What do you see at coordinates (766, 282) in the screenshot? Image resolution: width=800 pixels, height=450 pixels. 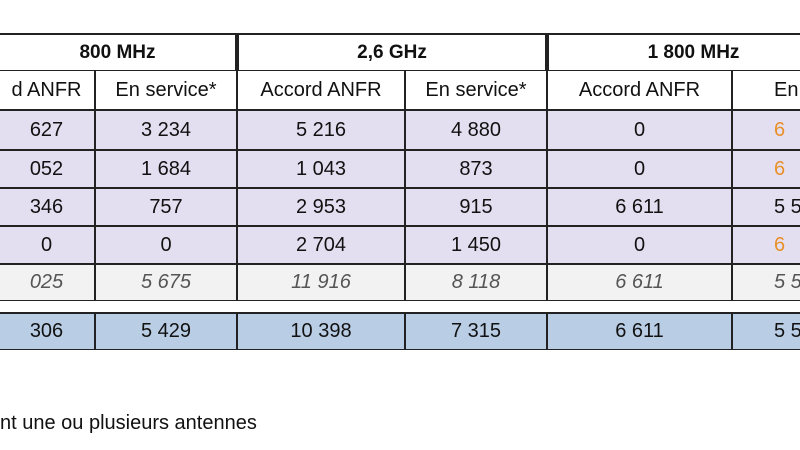 I see `subtotal-cell: 5 5` at bounding box center [766, 282].